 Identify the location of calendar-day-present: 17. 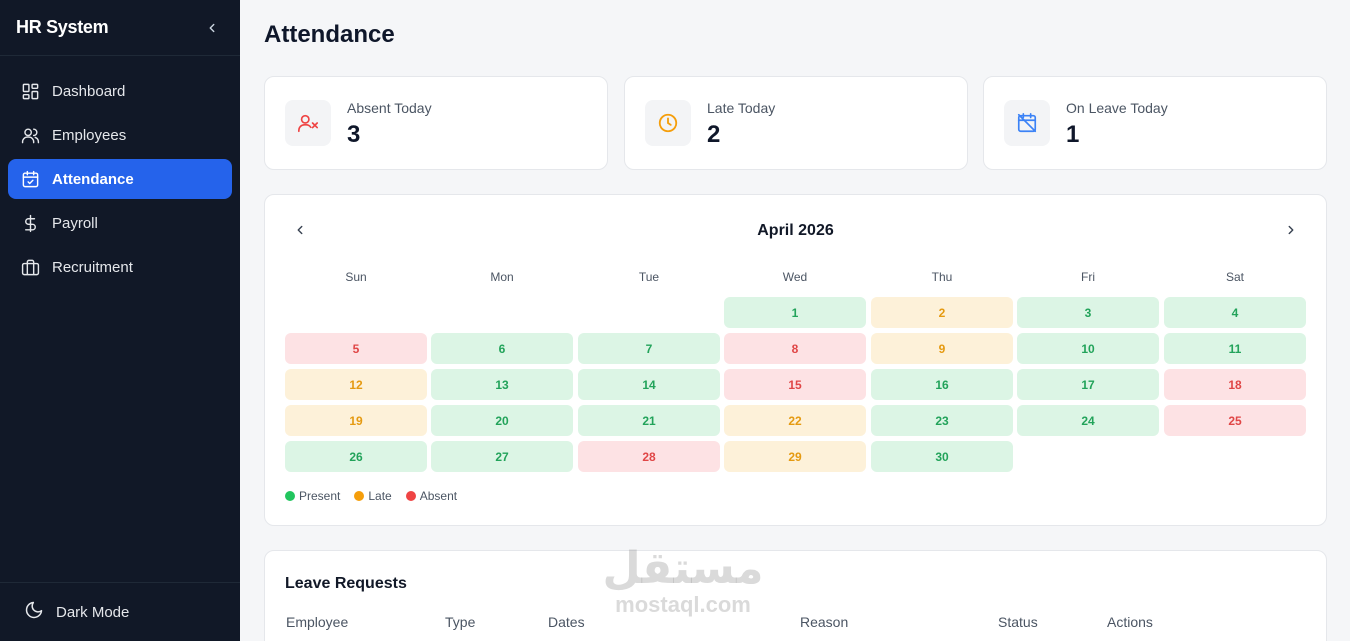
(1088, 384).